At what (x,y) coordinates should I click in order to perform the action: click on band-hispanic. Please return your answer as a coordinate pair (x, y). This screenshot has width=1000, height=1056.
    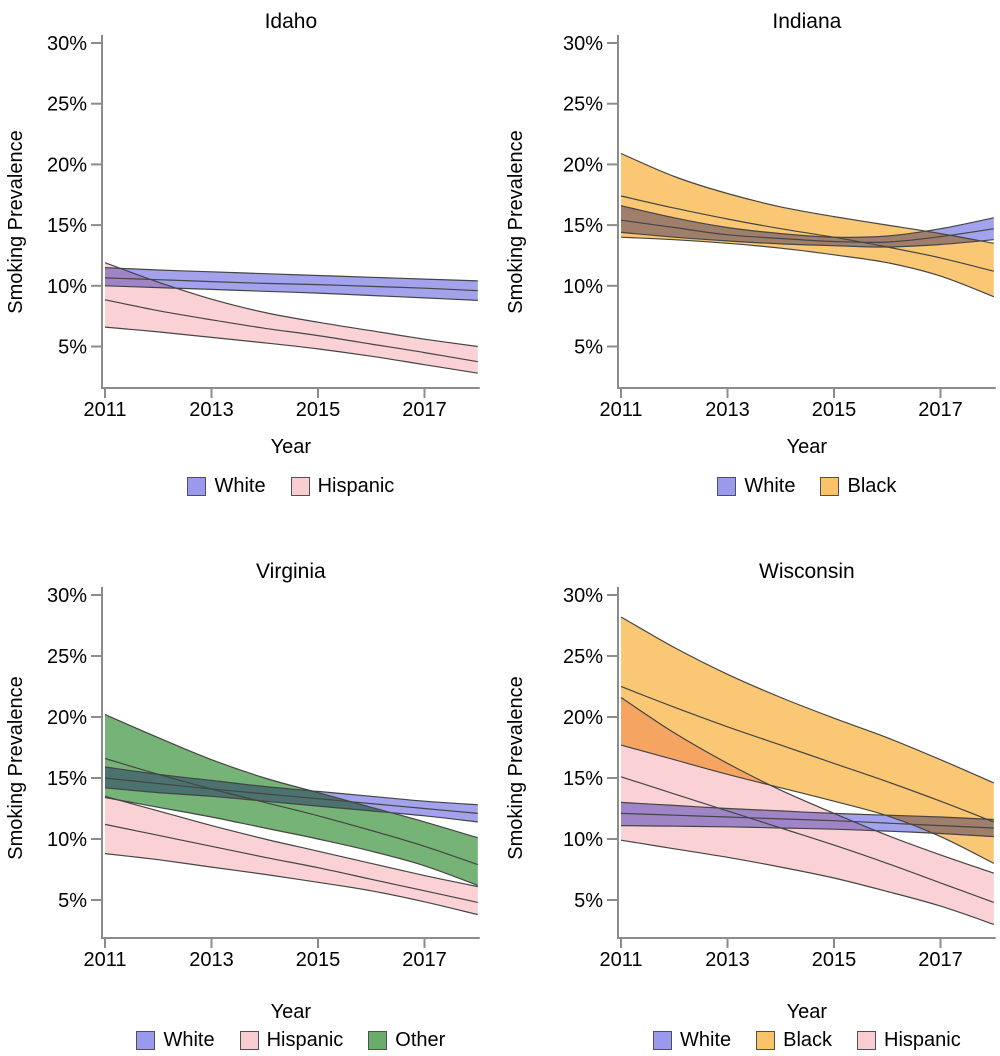
    Looking at the image, I should click on (291, 855).